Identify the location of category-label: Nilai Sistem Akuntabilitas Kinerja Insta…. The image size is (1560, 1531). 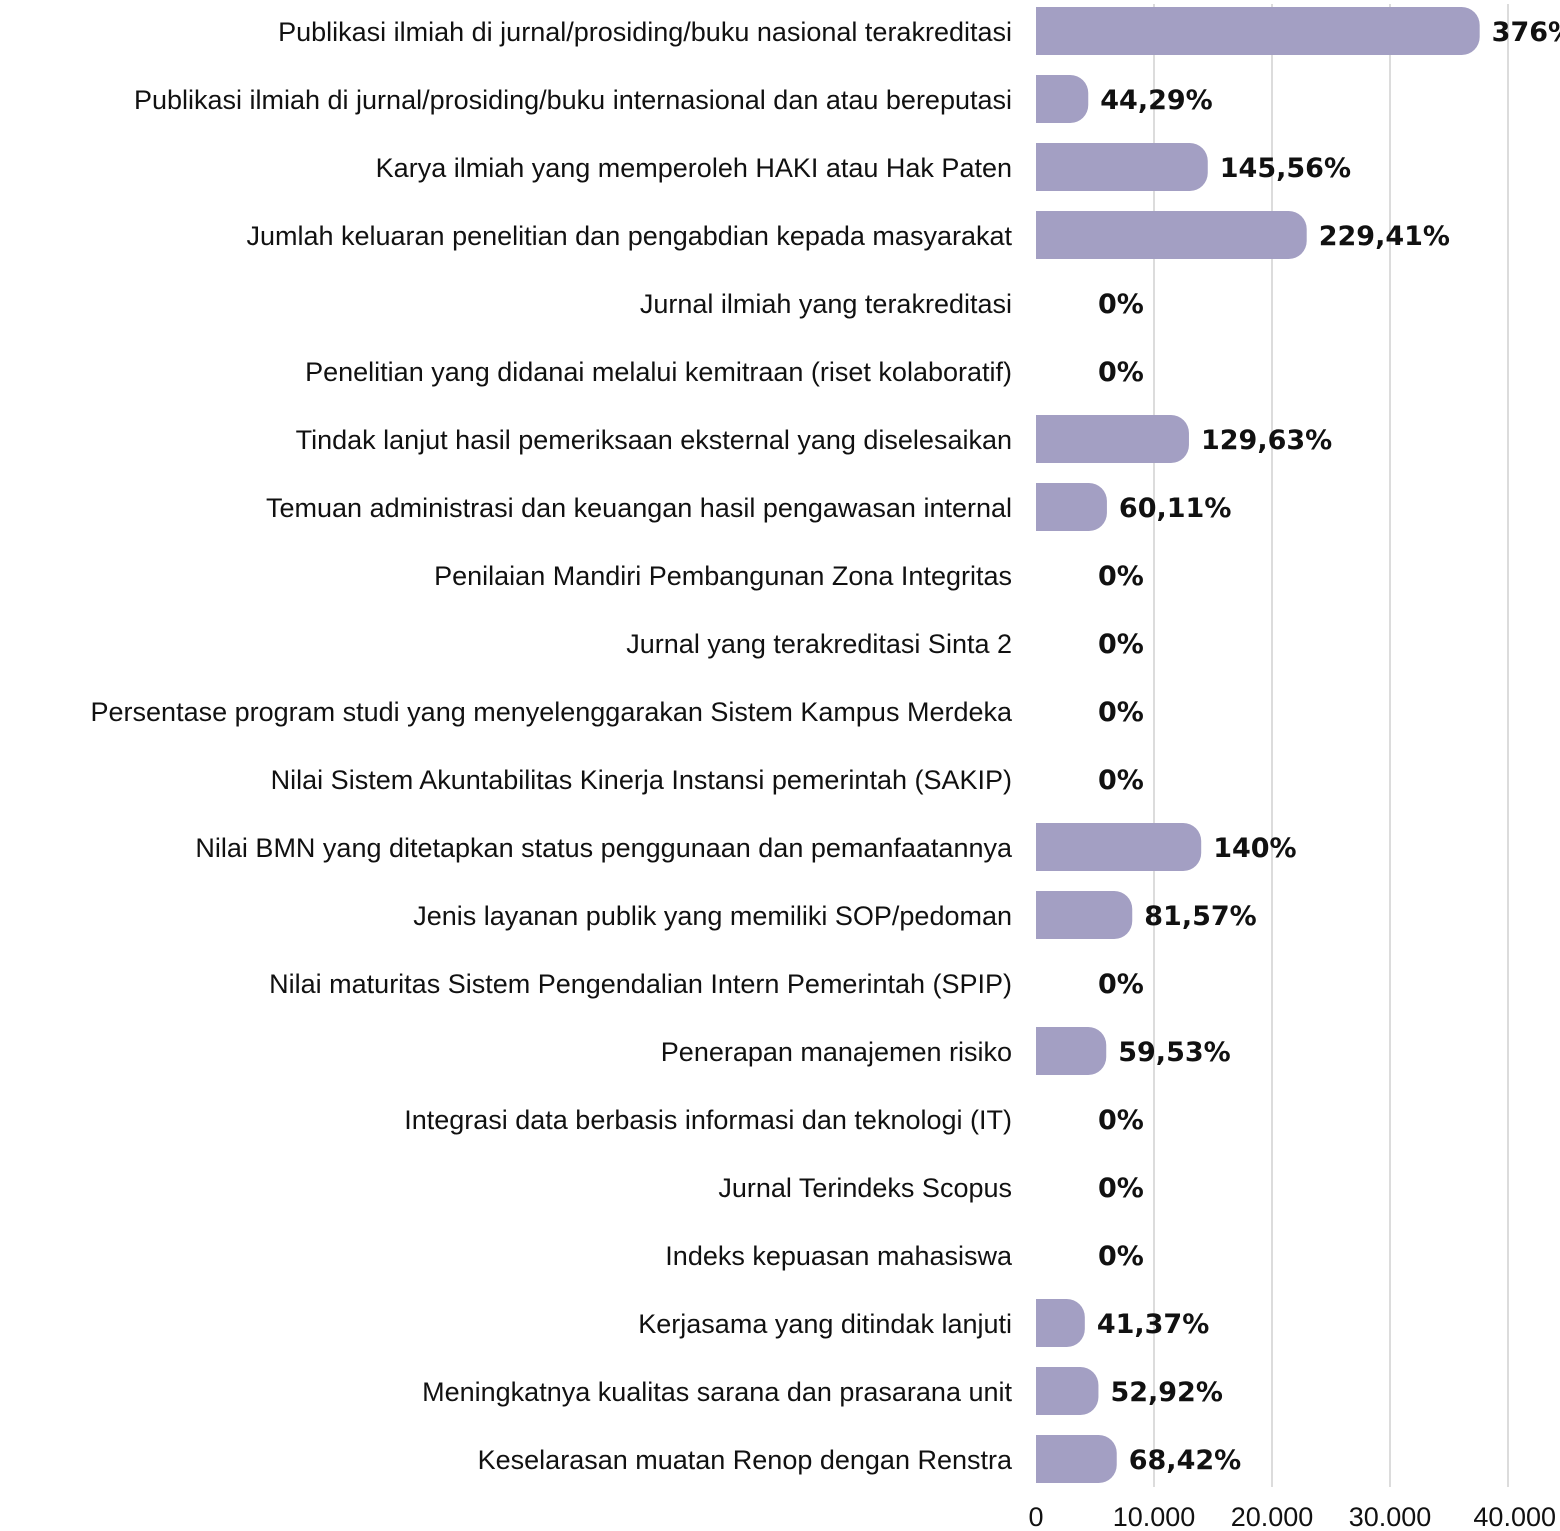
(641, 780).